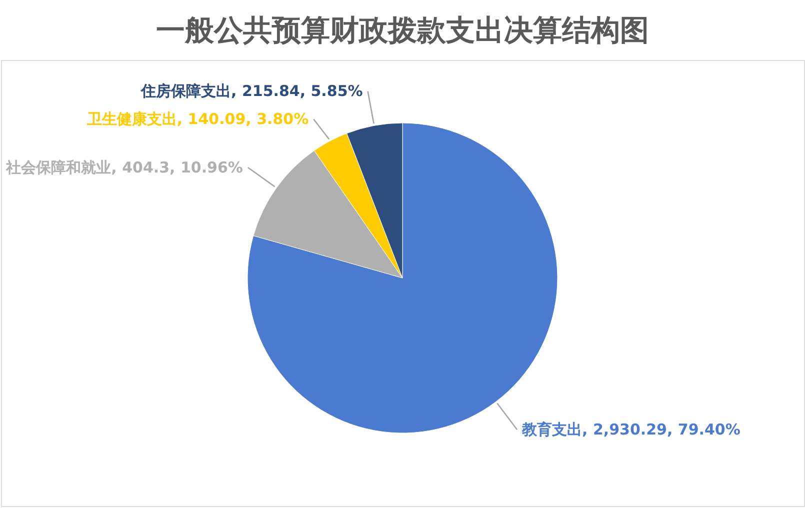 The height and width of the screenshot is (508, 805). Describe the element at coordinates (630, 429) in the screenshot. I see `slice-label: 教育支出, 2,930.29, 79.40%` at that location.